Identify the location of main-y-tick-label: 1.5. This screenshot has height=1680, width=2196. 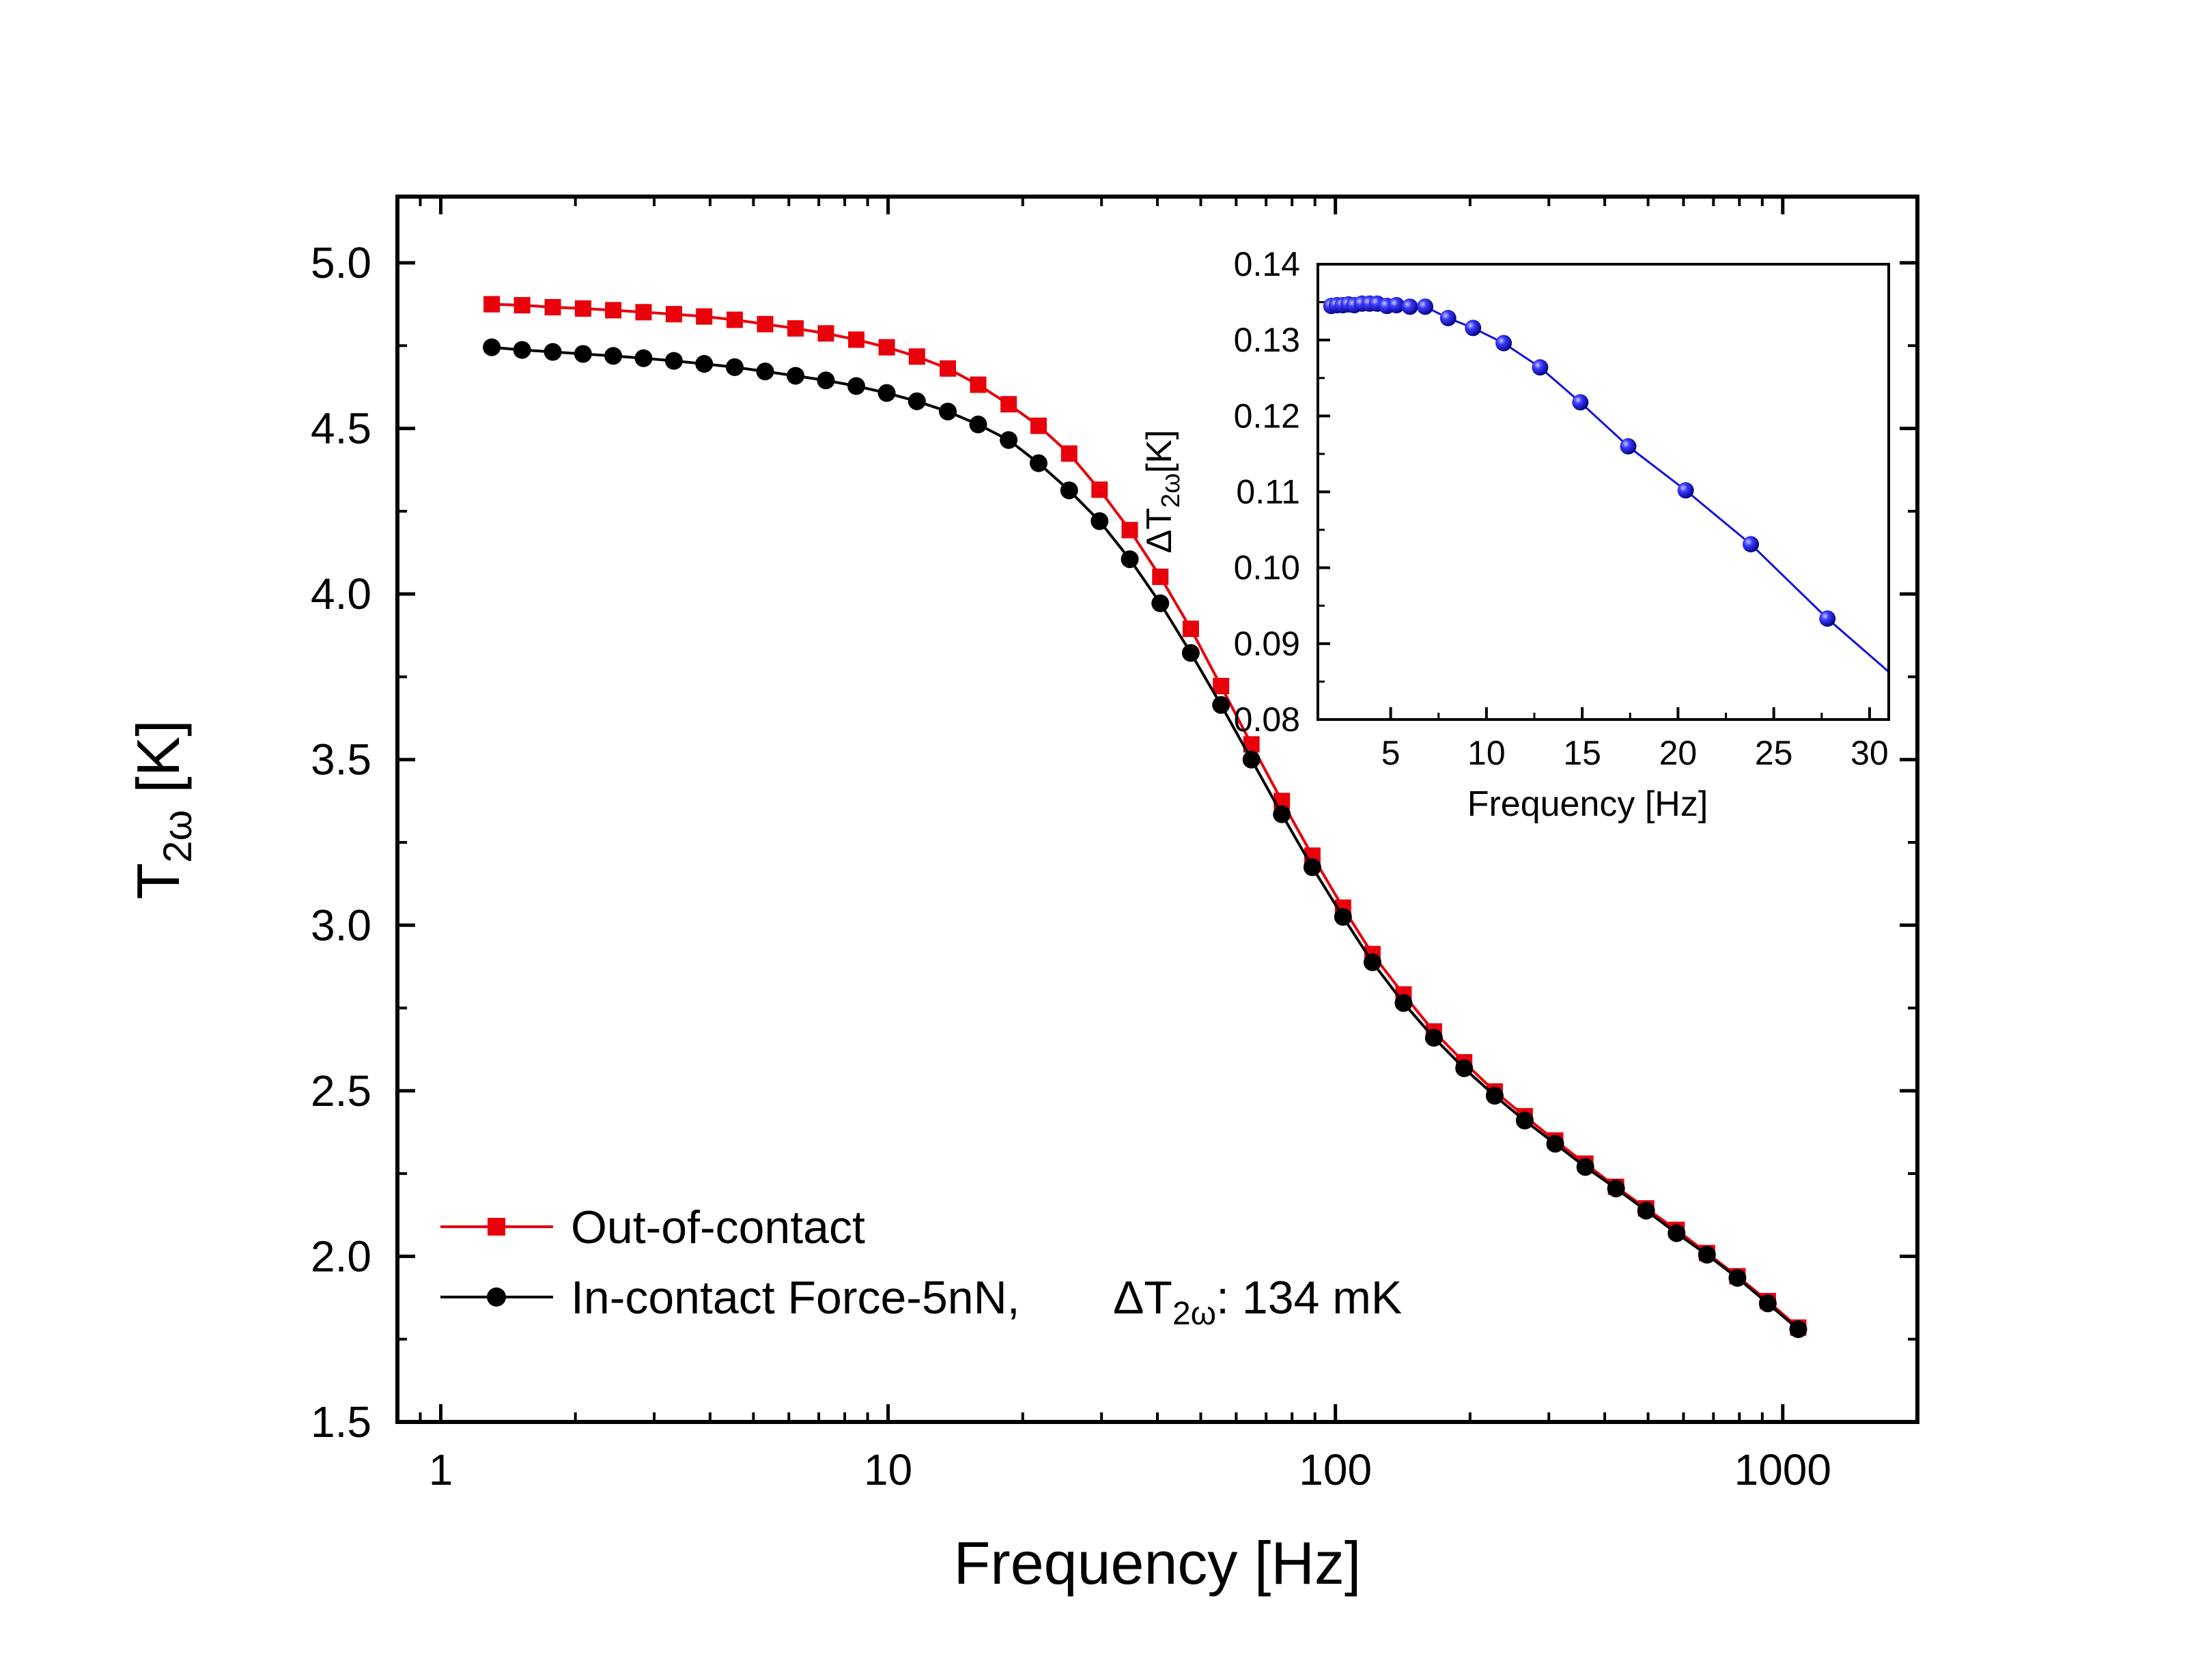
(341, 1422).